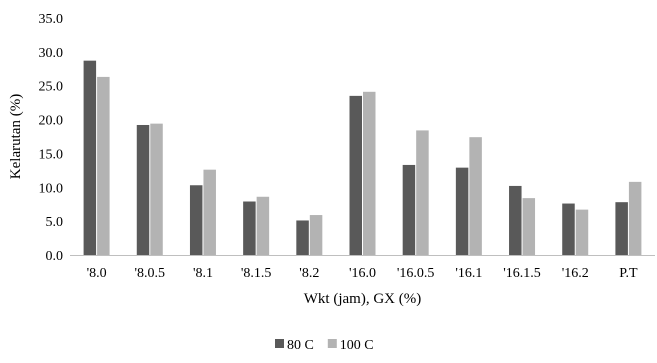 The width and height of the screenshot is (657, 363). I want to click on legend-label: 80 C, so click(300, 345).